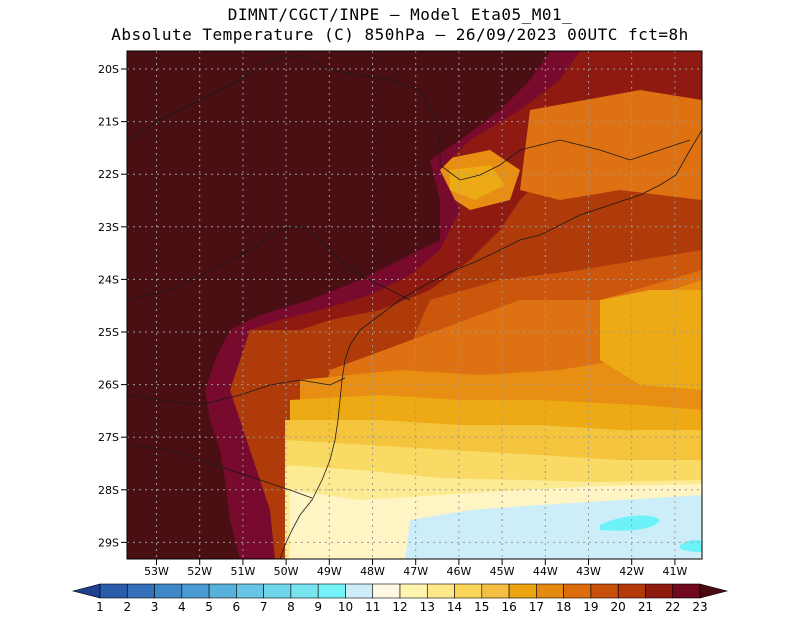 This screenshot has height=618, width=800. I want to click on lat-tick-label: 24S, so click(108, 279).